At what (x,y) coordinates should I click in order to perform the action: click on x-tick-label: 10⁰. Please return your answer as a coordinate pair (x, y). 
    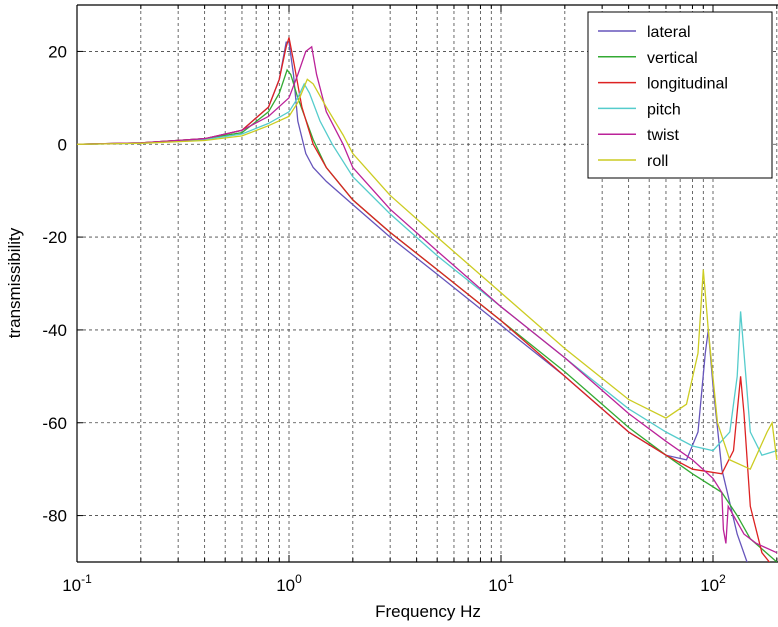
    Looking at the image, I should click on (289, 583).